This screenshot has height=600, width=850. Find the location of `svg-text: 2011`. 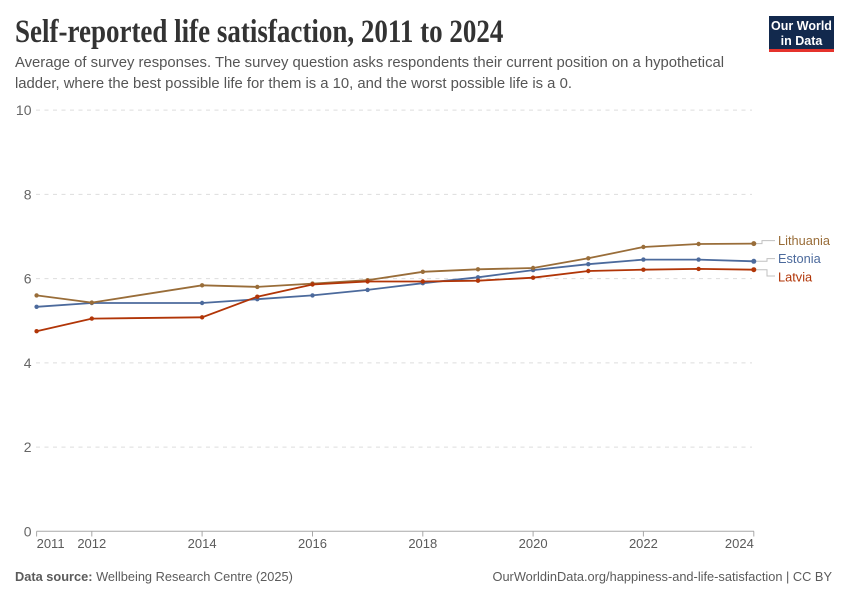

svg-text: 2011 is located at coordinates (51, 543).